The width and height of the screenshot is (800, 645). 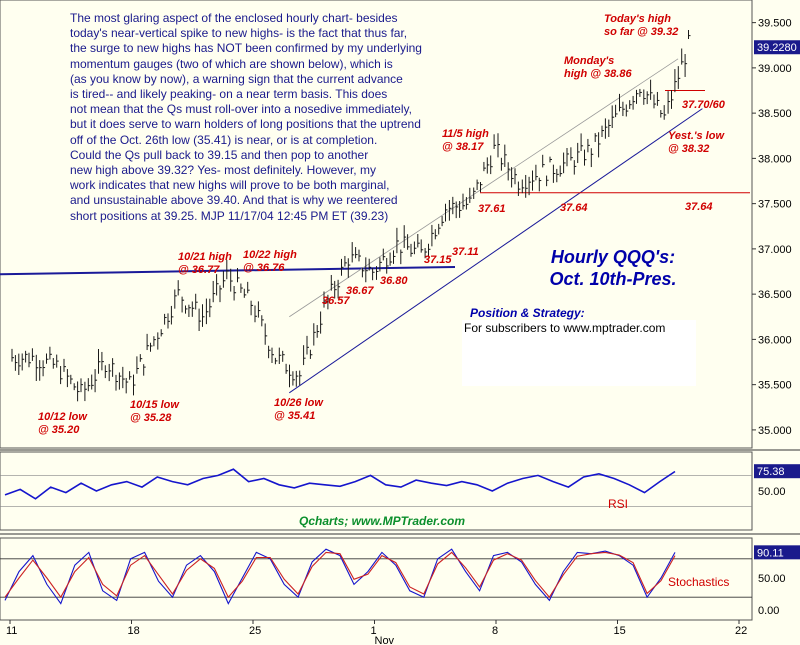 What do you see at coordinates (770, 553) in the screenshot?
I see `stochastics-value-label: 90.11` at bounding box center [770, 553].